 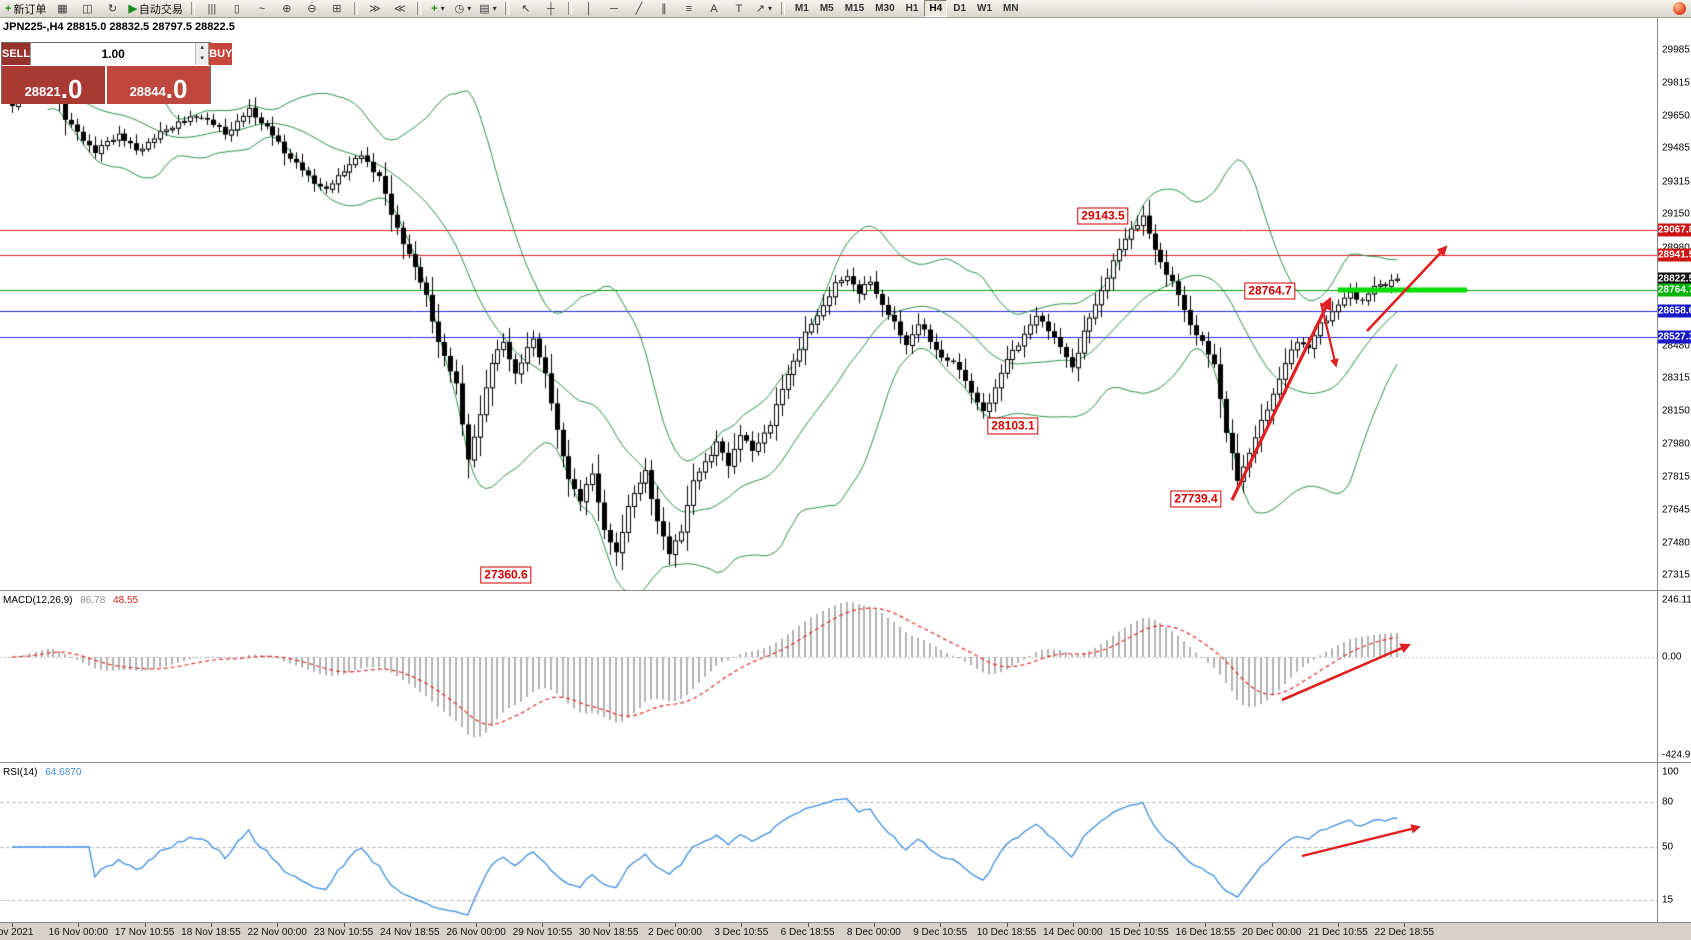 I want to click on cursor-button: ↖, so click(x=526, y=9).